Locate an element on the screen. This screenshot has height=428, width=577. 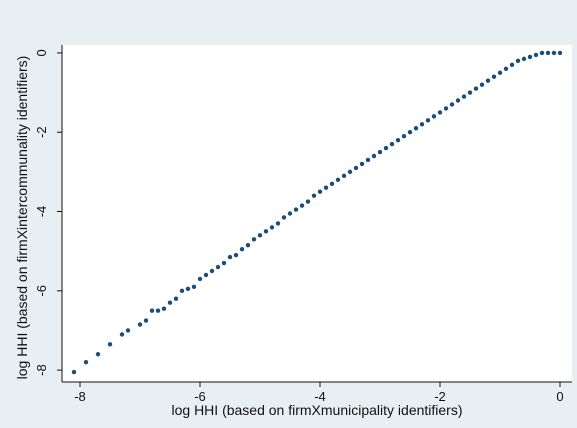
y-tick-label: -6 is located at coordinates (41, 291).